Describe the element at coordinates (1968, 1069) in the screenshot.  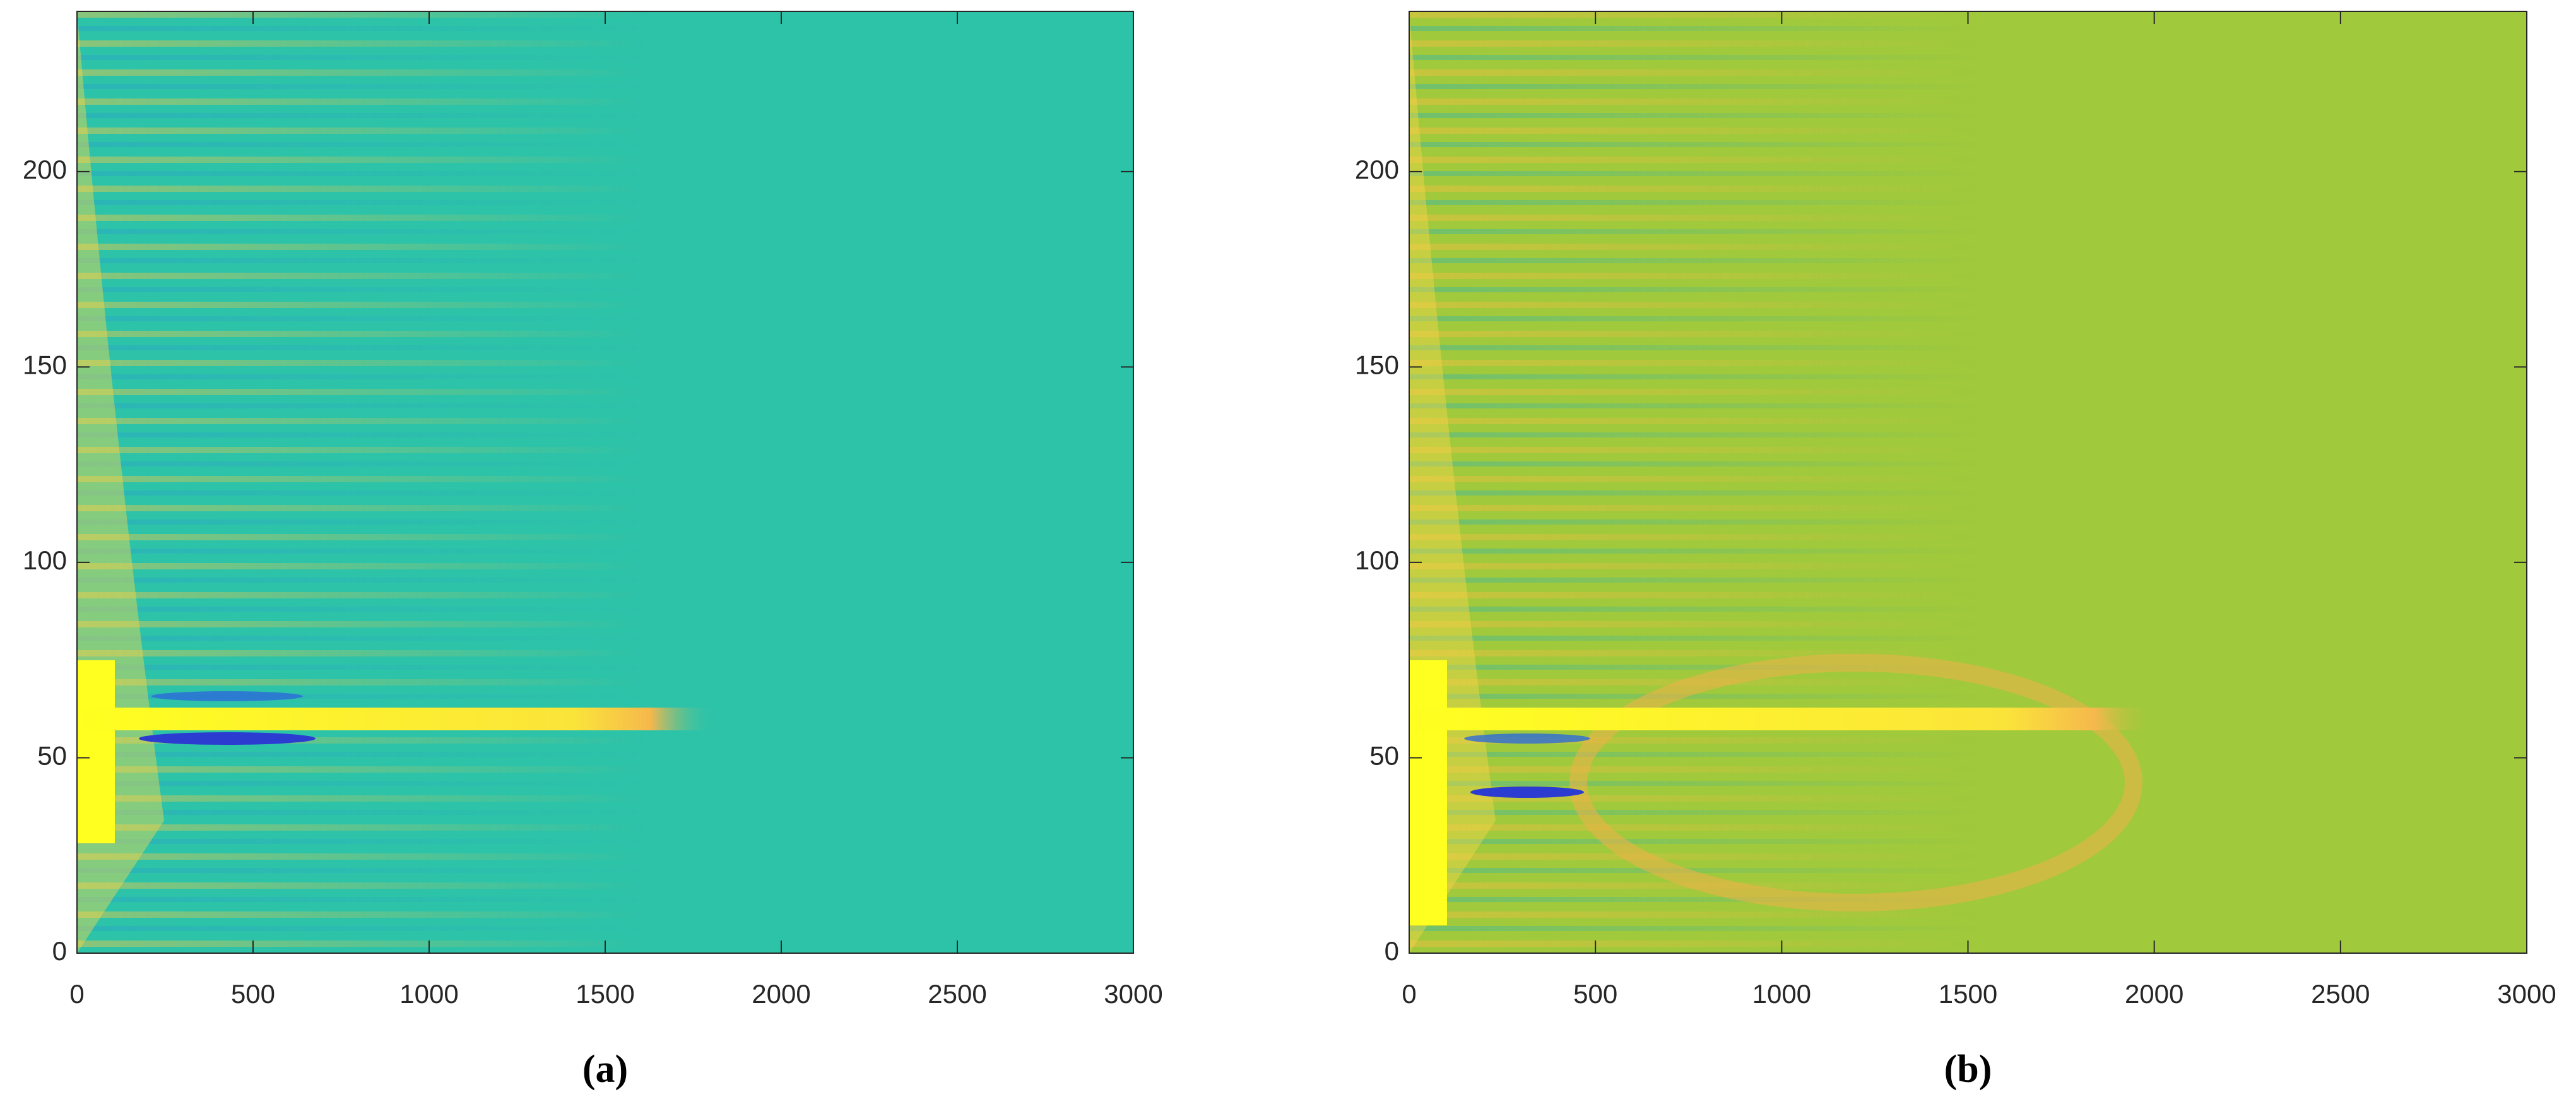
I see `panel-caption: (b)` at that location.